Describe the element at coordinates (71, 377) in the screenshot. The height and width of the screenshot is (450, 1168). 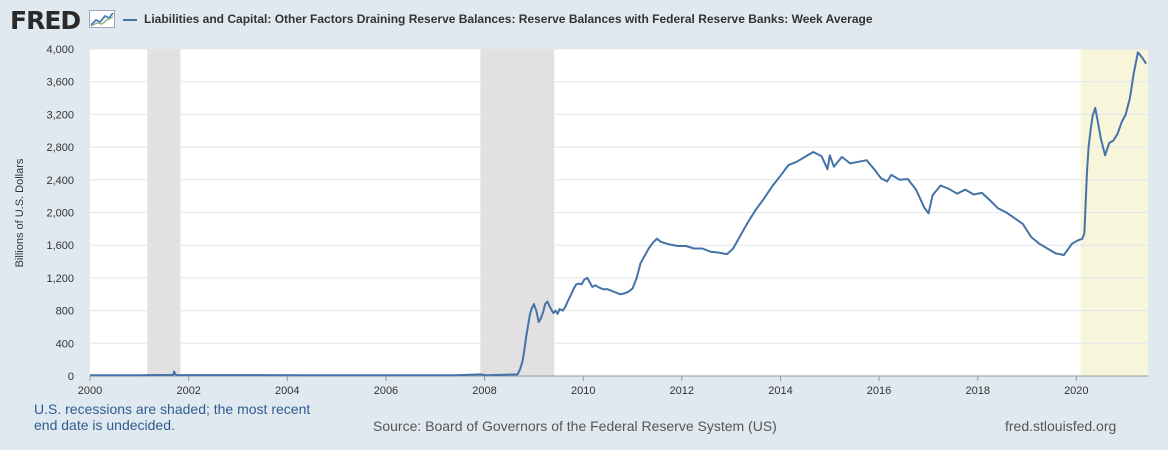
I see `y-tick-label: 0` at that location.